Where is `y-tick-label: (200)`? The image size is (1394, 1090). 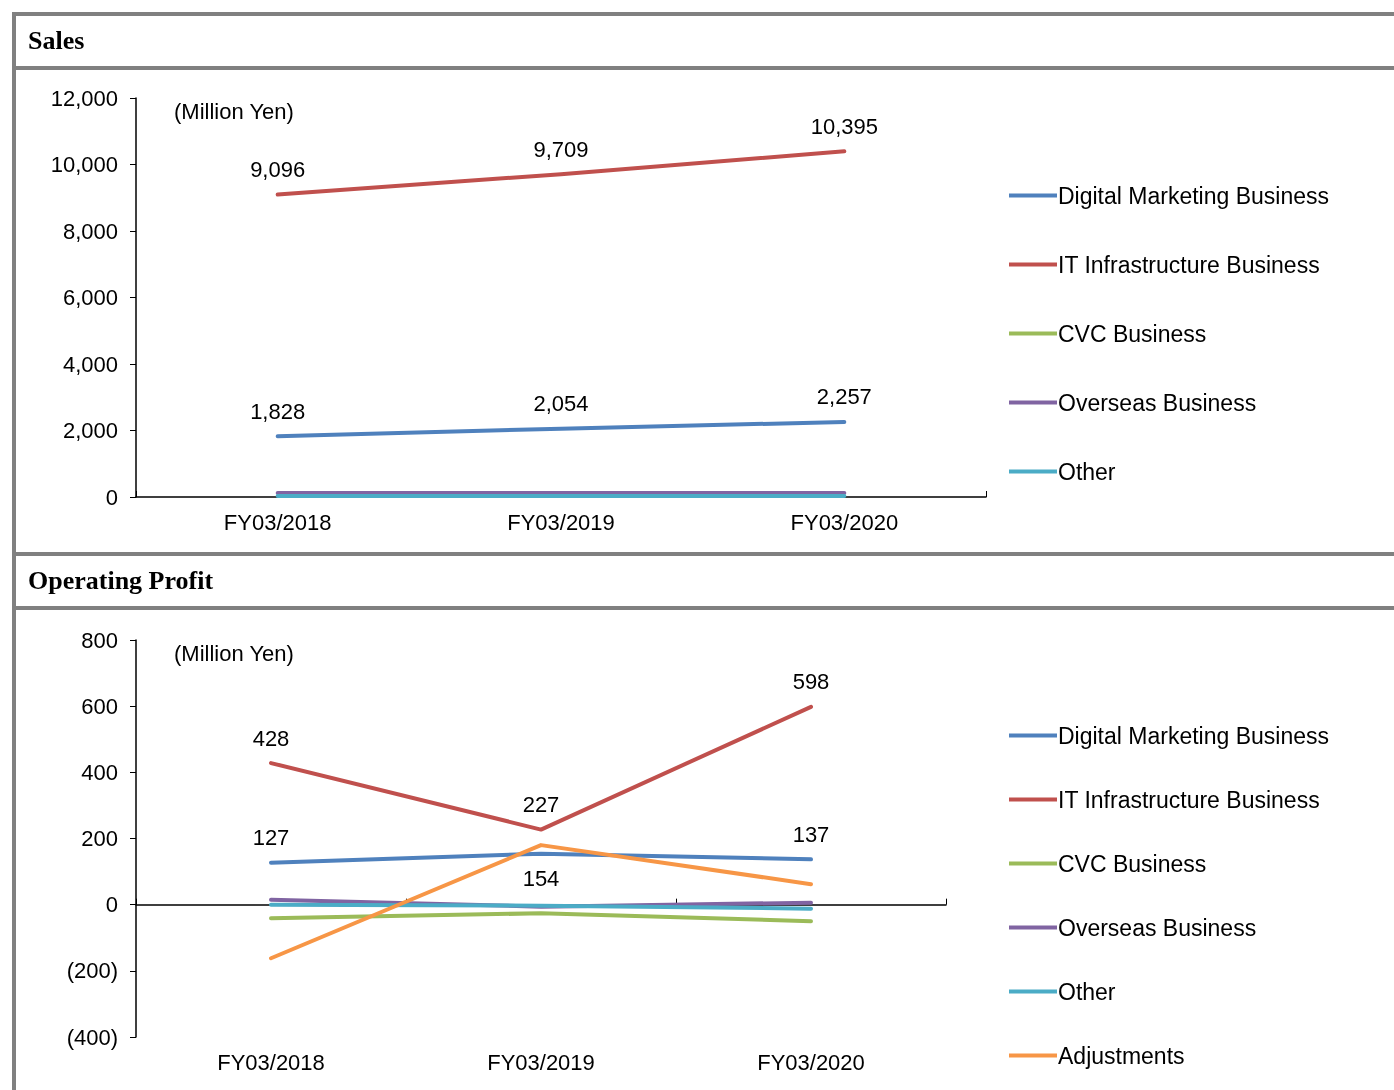
y-tick-label: (200) is located at coordinates (92, 971).